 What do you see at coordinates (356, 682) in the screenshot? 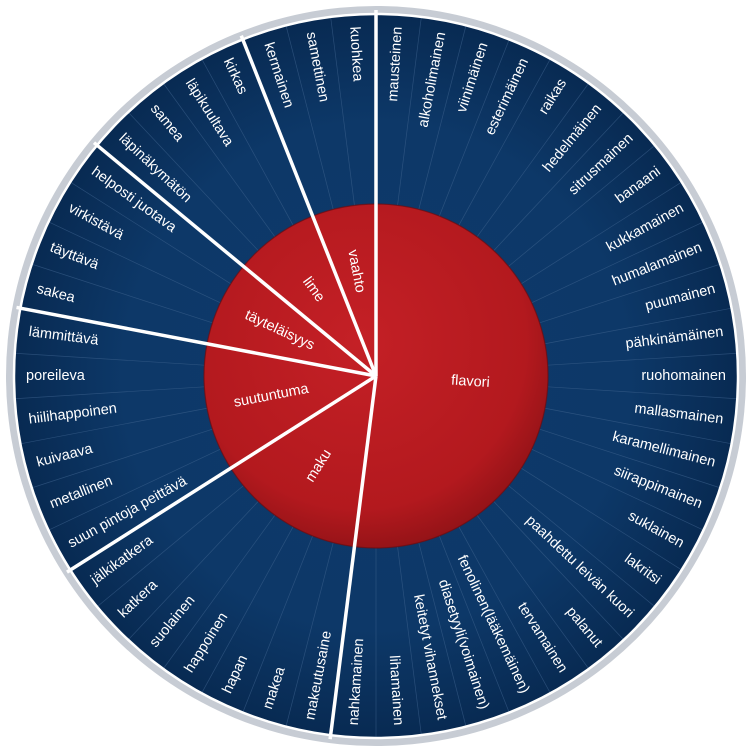
I see `term-nahkamainen: nahkamainen` at bounding box center [356, 682].